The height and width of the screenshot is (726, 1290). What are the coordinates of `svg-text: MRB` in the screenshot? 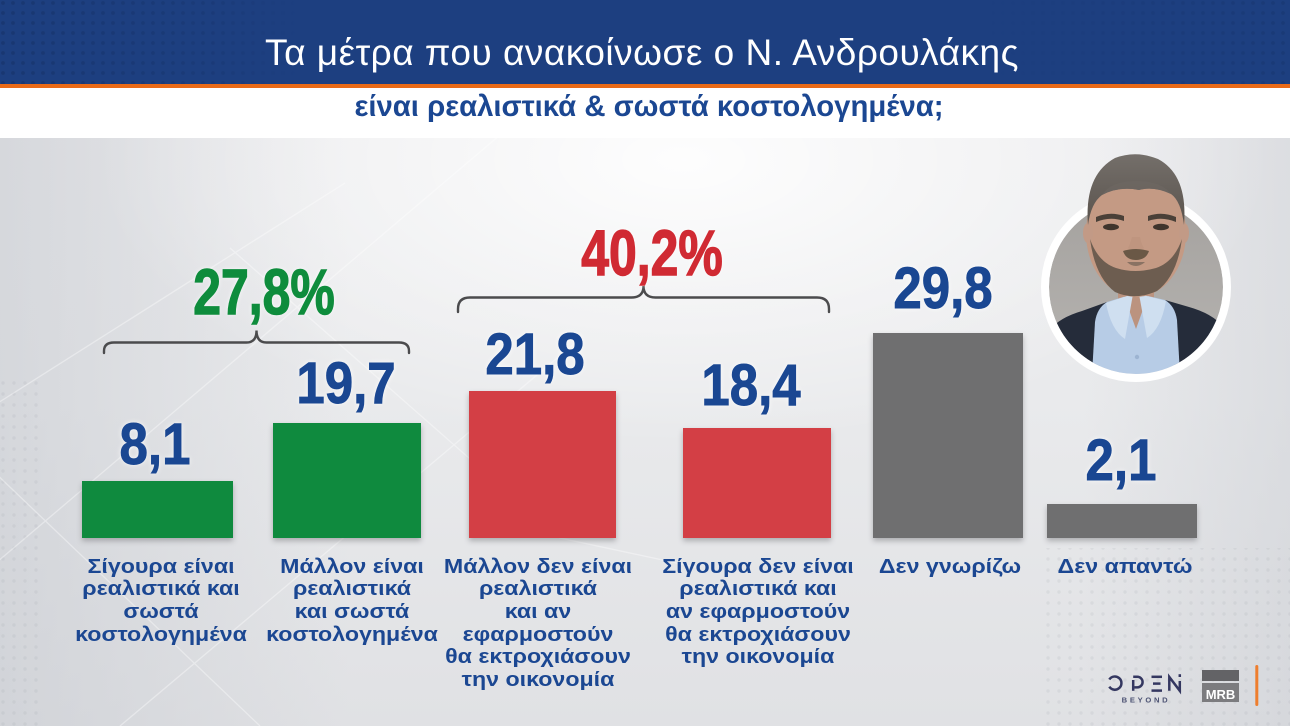 It's located at (1221, 694).